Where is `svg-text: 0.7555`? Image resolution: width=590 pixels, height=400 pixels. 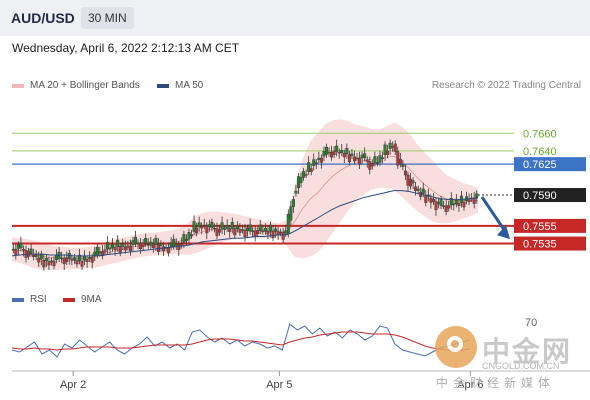
svg-text: 0.7555 is located at coordinates (540, 227).